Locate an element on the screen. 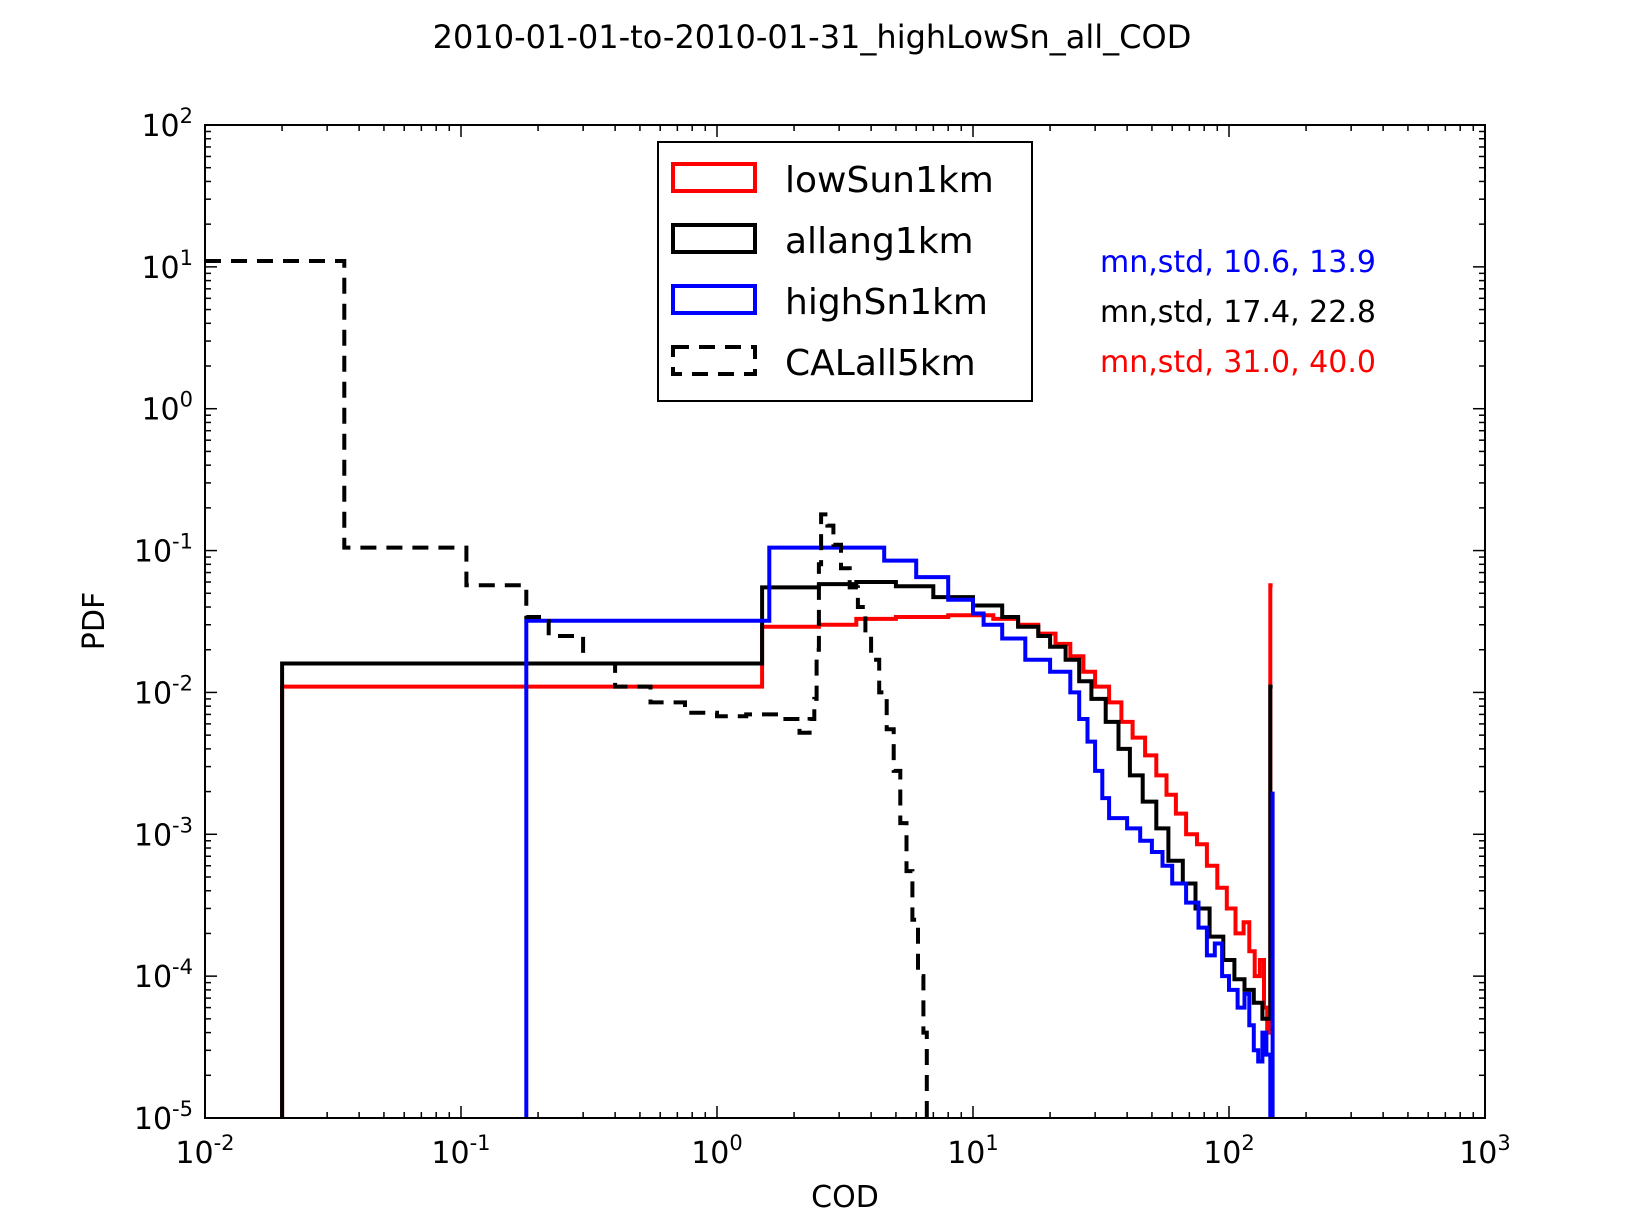 The width and height of the screenshot is (1625, 1225). y-tick-label: 10⁻² is located at coordinates (163, 691).